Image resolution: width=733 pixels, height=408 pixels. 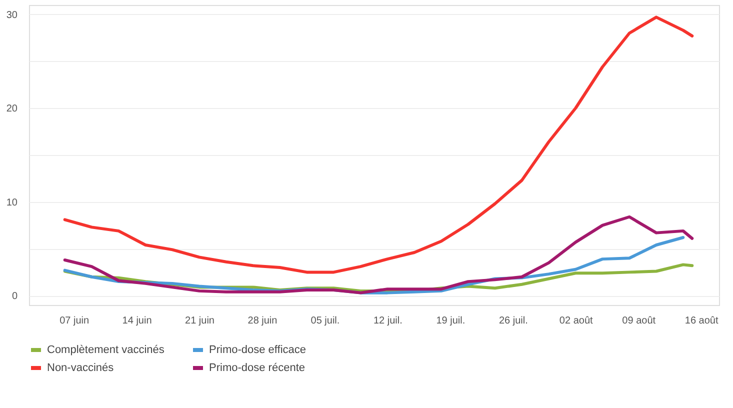 What do you see at coordinates (639, 321) in the screenshot?
I see `x-tick-label: 09 août` at bounding box center [639, 321].